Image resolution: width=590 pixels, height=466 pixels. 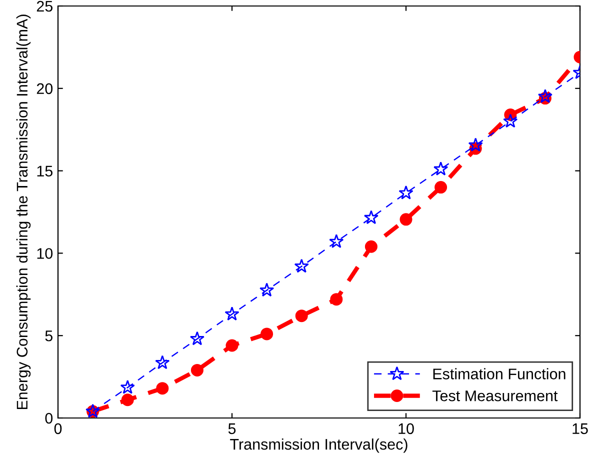 I want to click on x-tick-label: 0, so click(x=58, y=428).